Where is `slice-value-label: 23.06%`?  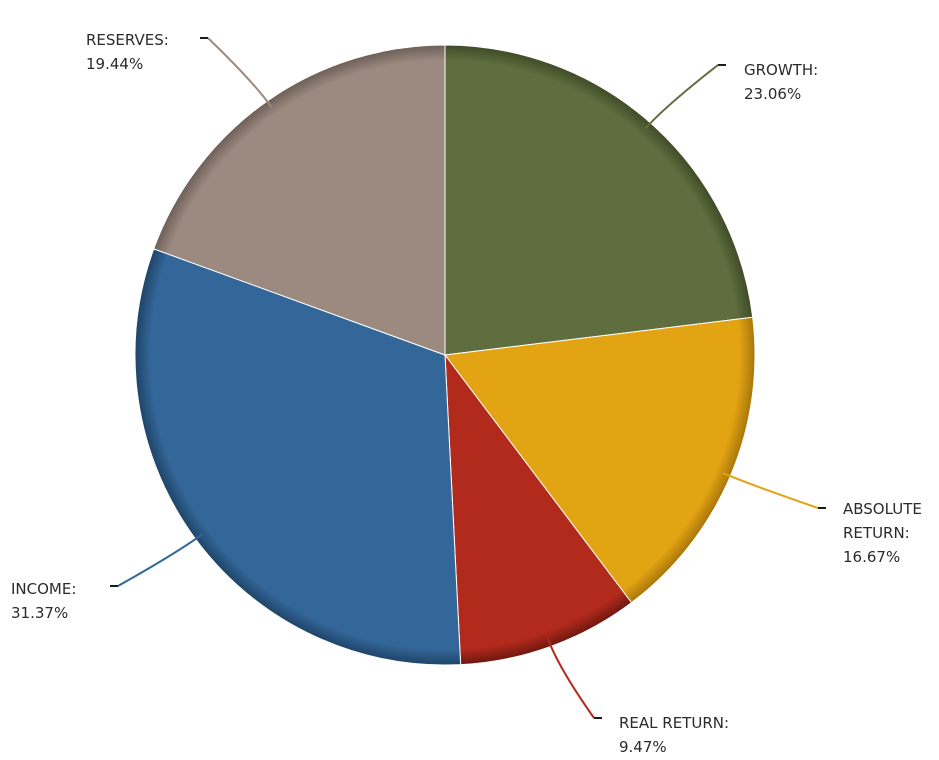 slice-value-label: 23.06% is located at coordinates (772, 94).